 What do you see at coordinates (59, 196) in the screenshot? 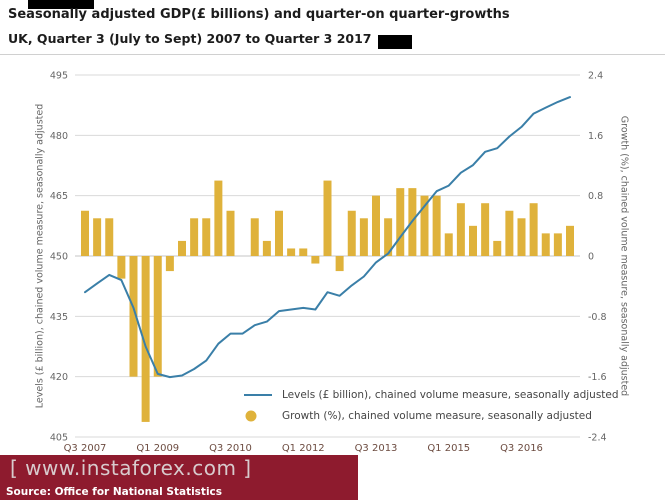
I see `left-axis-tick: 465` at bounding box center [59, 196].